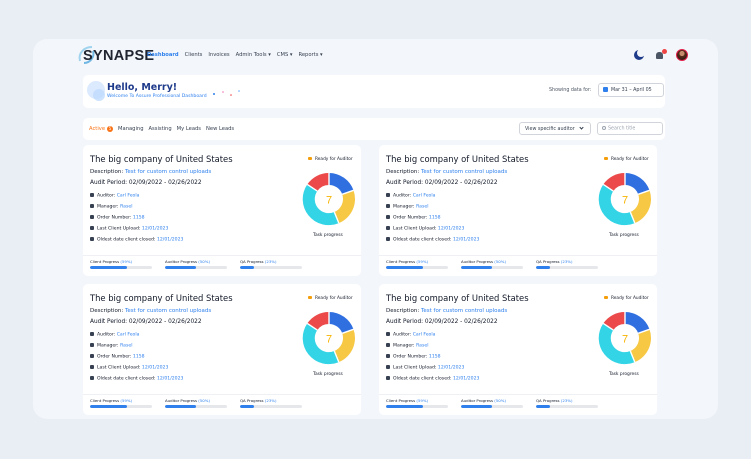 The width and height of the screenshot is (751, 459). Describe the element at coordinates (146, 322) in the screenshot. I see `audit-period: Audit Period: 02/09/2022 - 02/26/2022` at that location.